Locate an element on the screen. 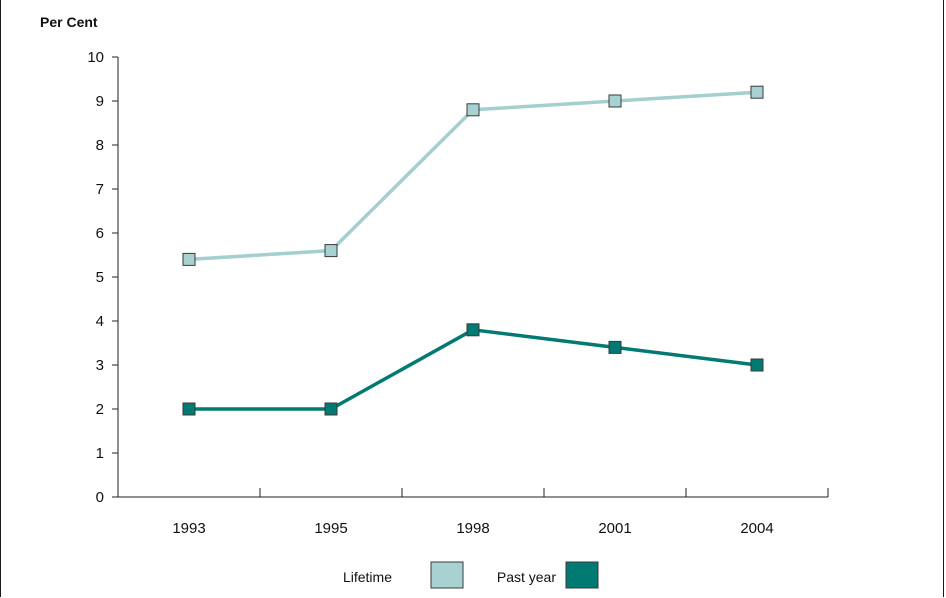  legend-label: Past year is located at coordinates (526, 577).